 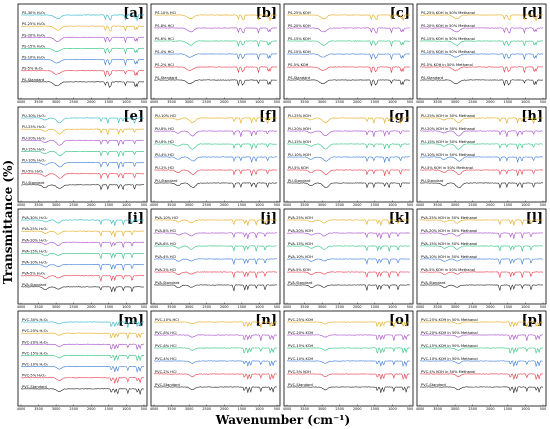 What do you see at coordinates (298, 65) in the screenshot?
I see `series-label: PS-5% KOH` at bounding box center [298, 65].